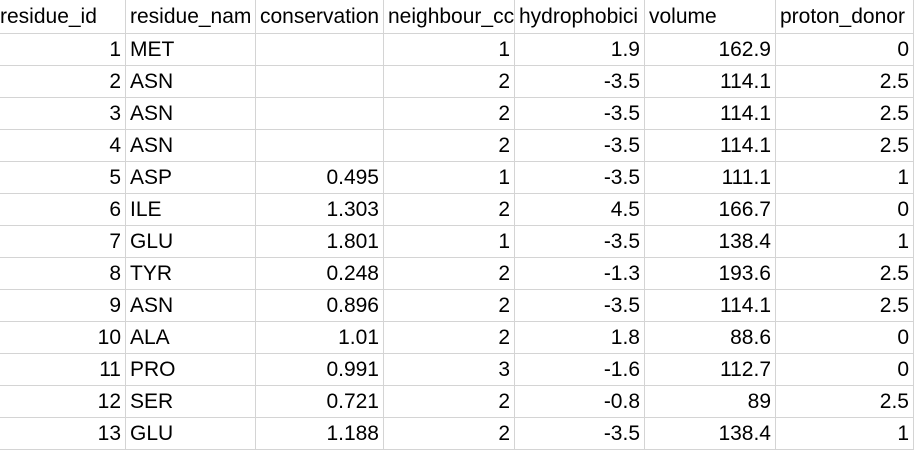 This screenshot has width=914, height=452. Describe the element at coordinates (320, 402) in the screenshot. I see `cell-conservation: 0.721` at that location.